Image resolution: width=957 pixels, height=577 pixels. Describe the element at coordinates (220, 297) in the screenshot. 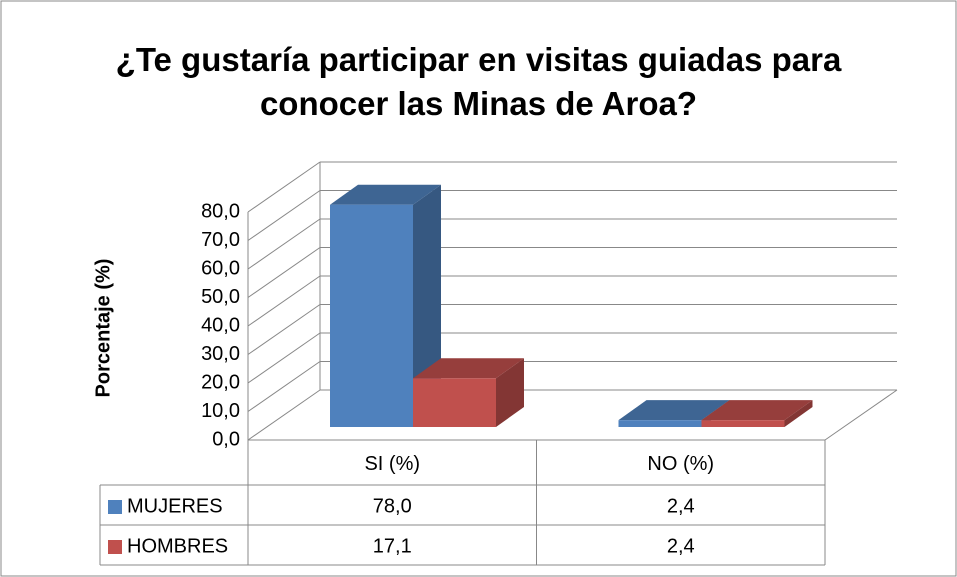

I see `y-tick-label: 50,0` at that location.